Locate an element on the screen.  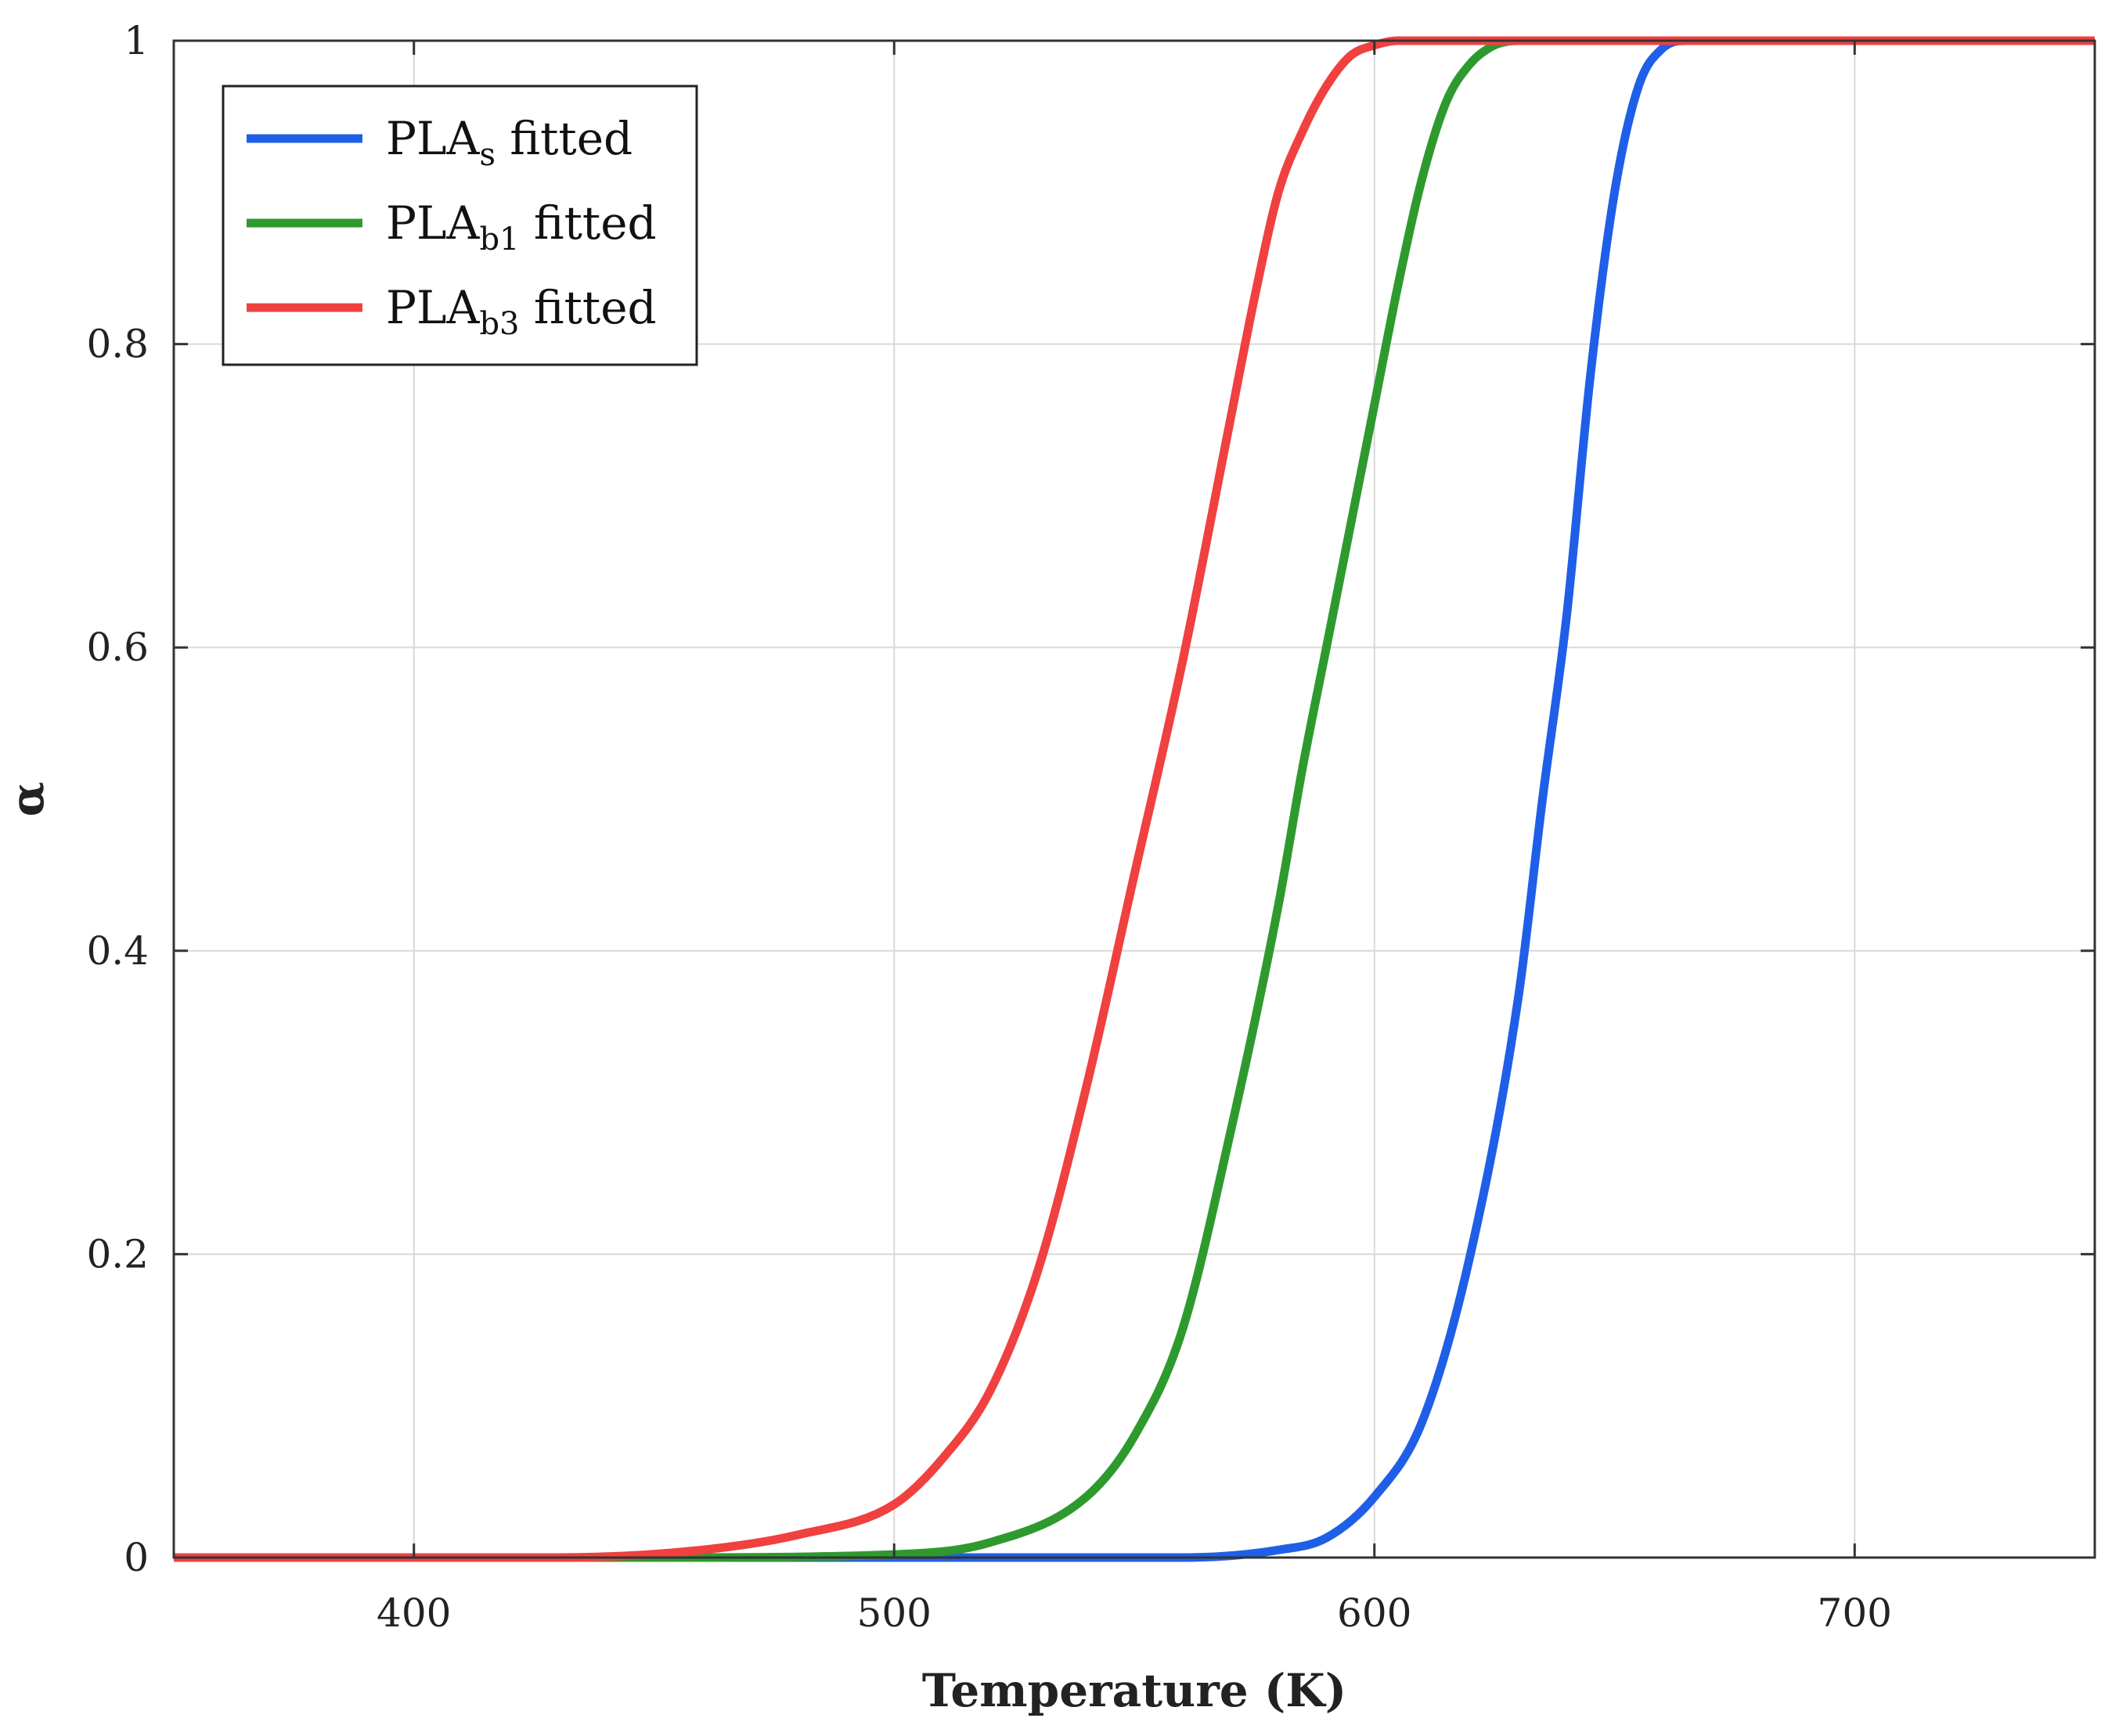
x-tick-label: 400 is located at coordinates (414, 1613).